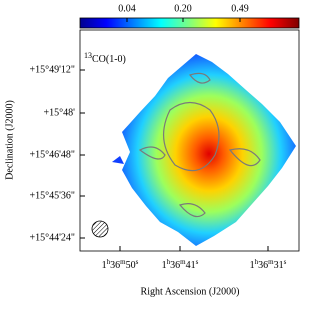  I want to click on y-tick-label: +15°45'36", so click(52, 195).